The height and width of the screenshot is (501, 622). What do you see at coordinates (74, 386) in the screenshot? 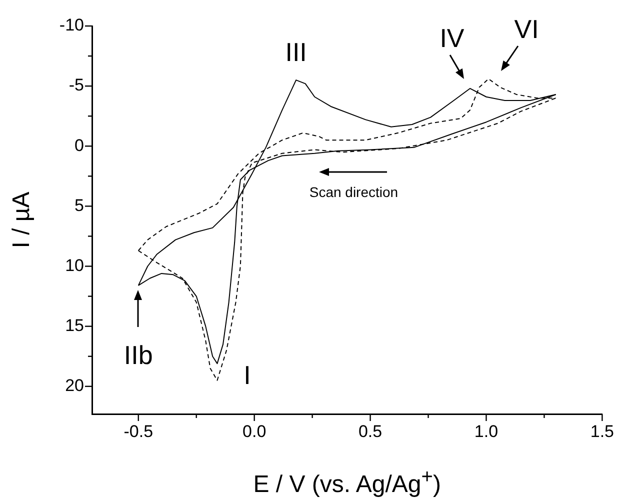
I see `y-tick-label: 20` at bounding box center [74, 386].